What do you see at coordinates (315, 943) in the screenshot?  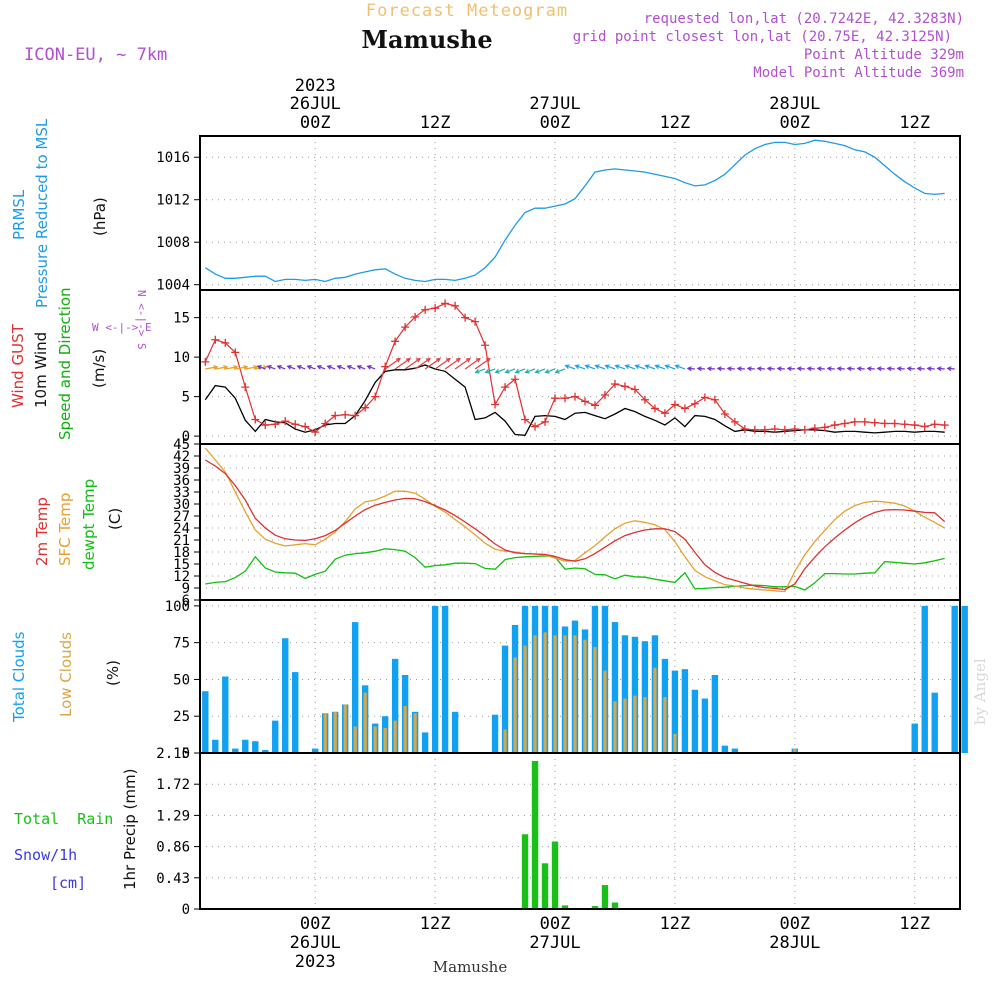 I see `bottom-date-label: 26JUL` at bounding box center [315, 943].